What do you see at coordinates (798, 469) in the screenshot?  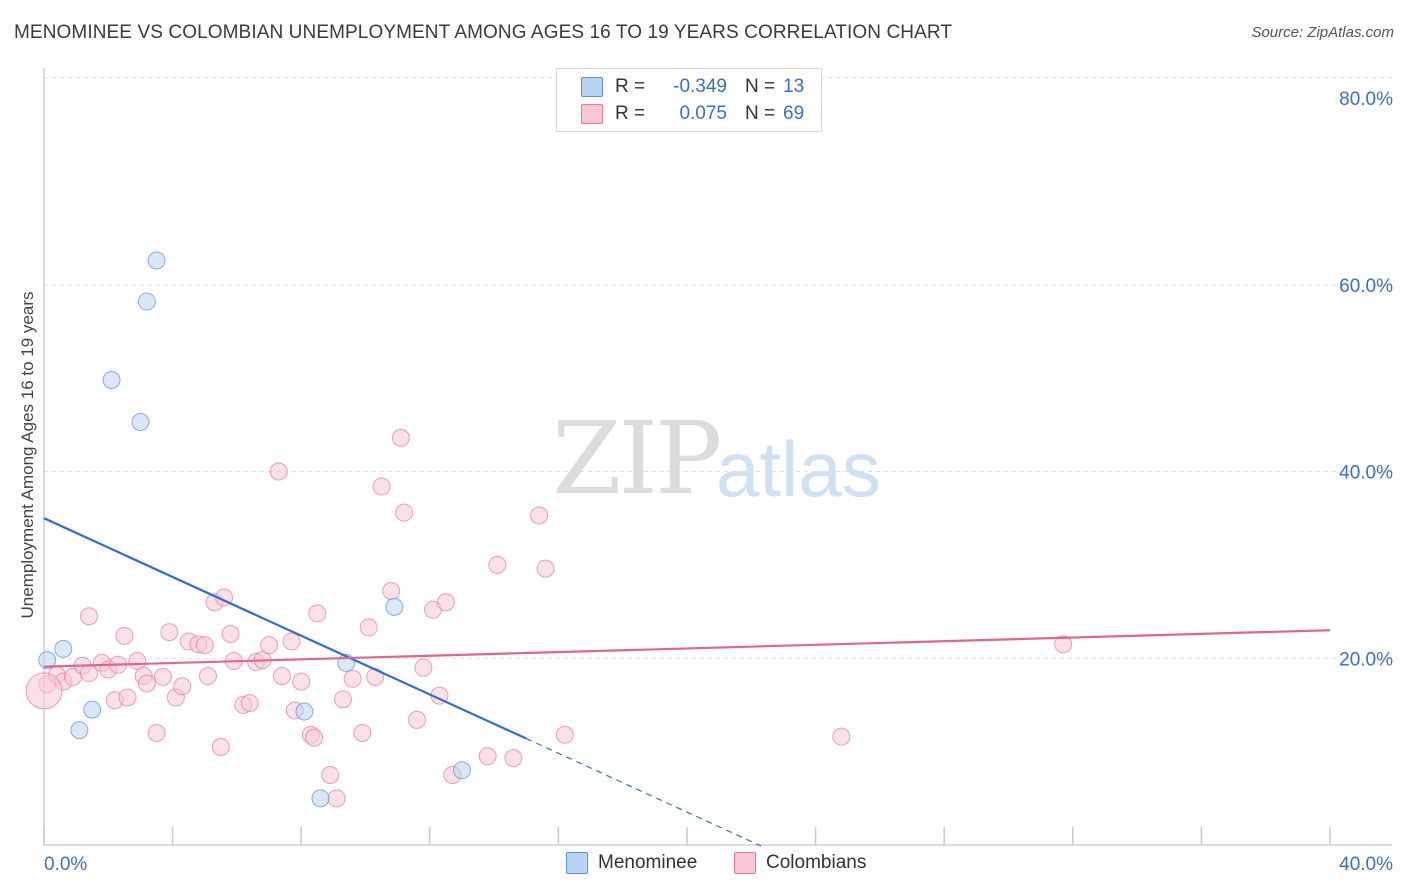 I see `watermark-atlas: atlas` at bounding box center [798, 469].